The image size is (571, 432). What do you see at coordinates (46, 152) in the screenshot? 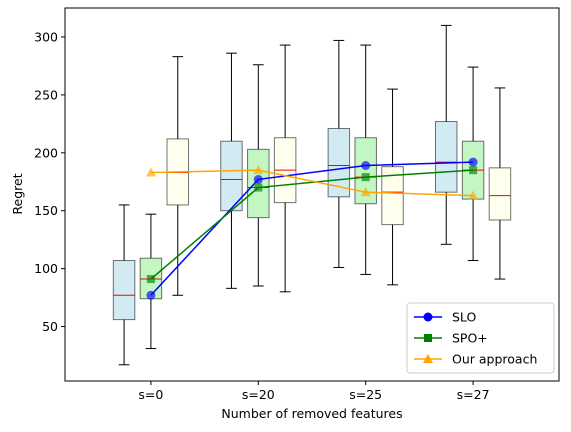
I see `y-tick-label: 200` at bounding box center [46, 152].